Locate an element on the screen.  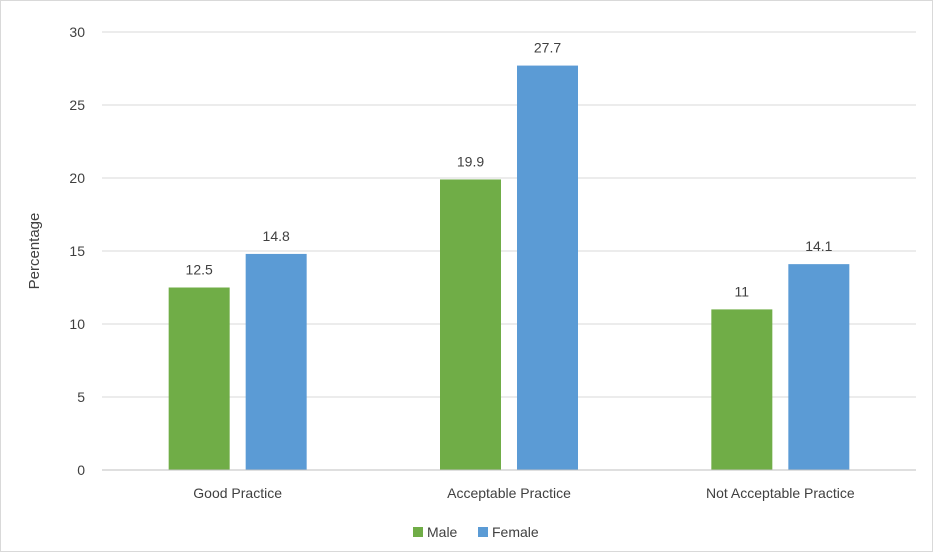
x-category-label: Acceptable Practice is located at coordinates (509, 493).